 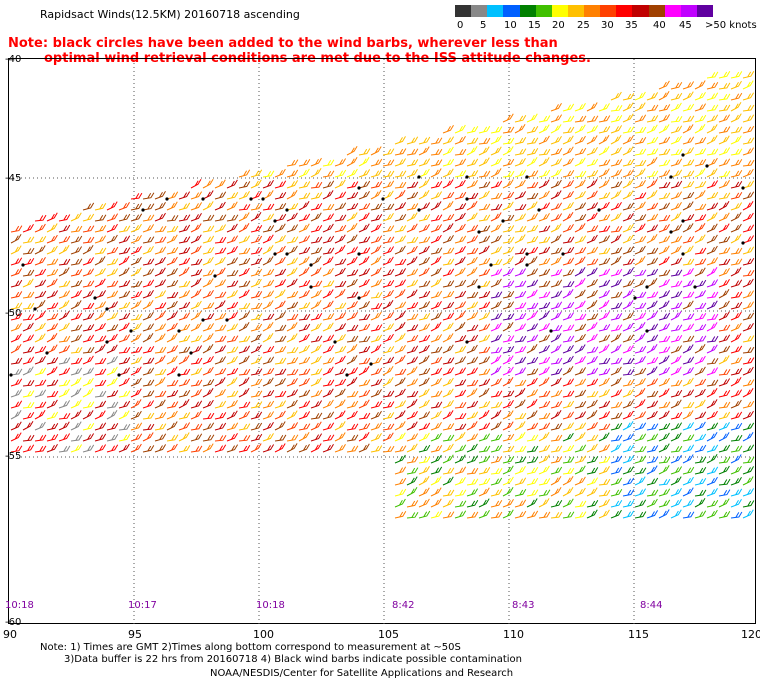 I want to click on contamination-circle, so click(x=311, y=265).